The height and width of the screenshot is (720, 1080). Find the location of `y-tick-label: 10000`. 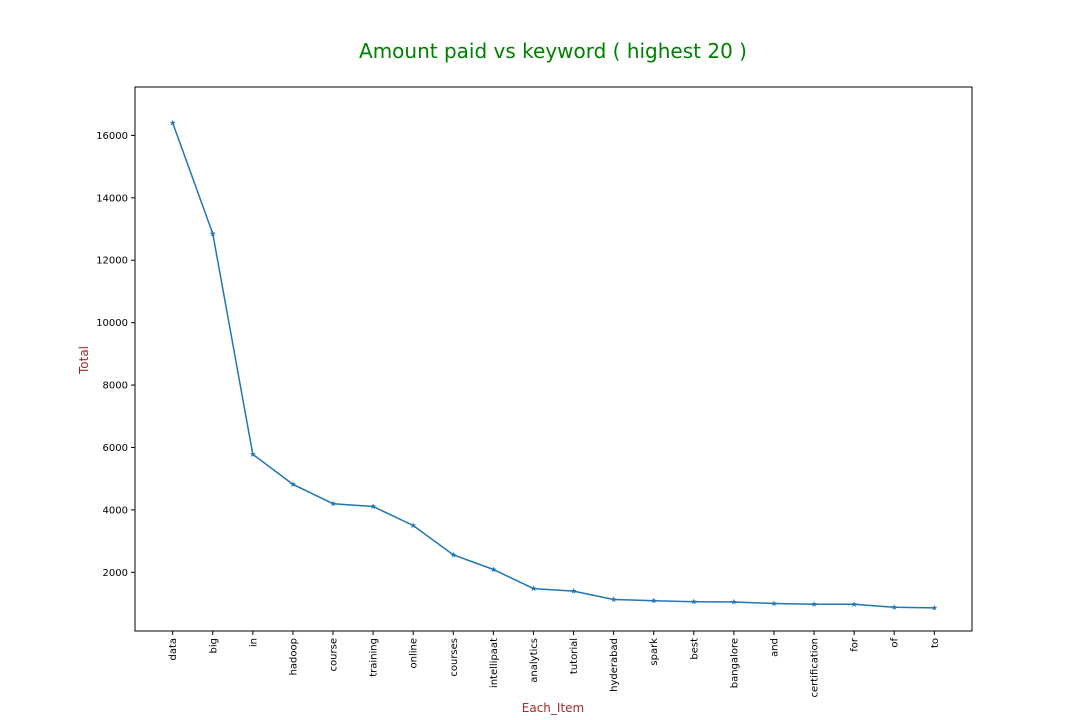

y-tick-label: 10000 is located at coordinates (112, 323).